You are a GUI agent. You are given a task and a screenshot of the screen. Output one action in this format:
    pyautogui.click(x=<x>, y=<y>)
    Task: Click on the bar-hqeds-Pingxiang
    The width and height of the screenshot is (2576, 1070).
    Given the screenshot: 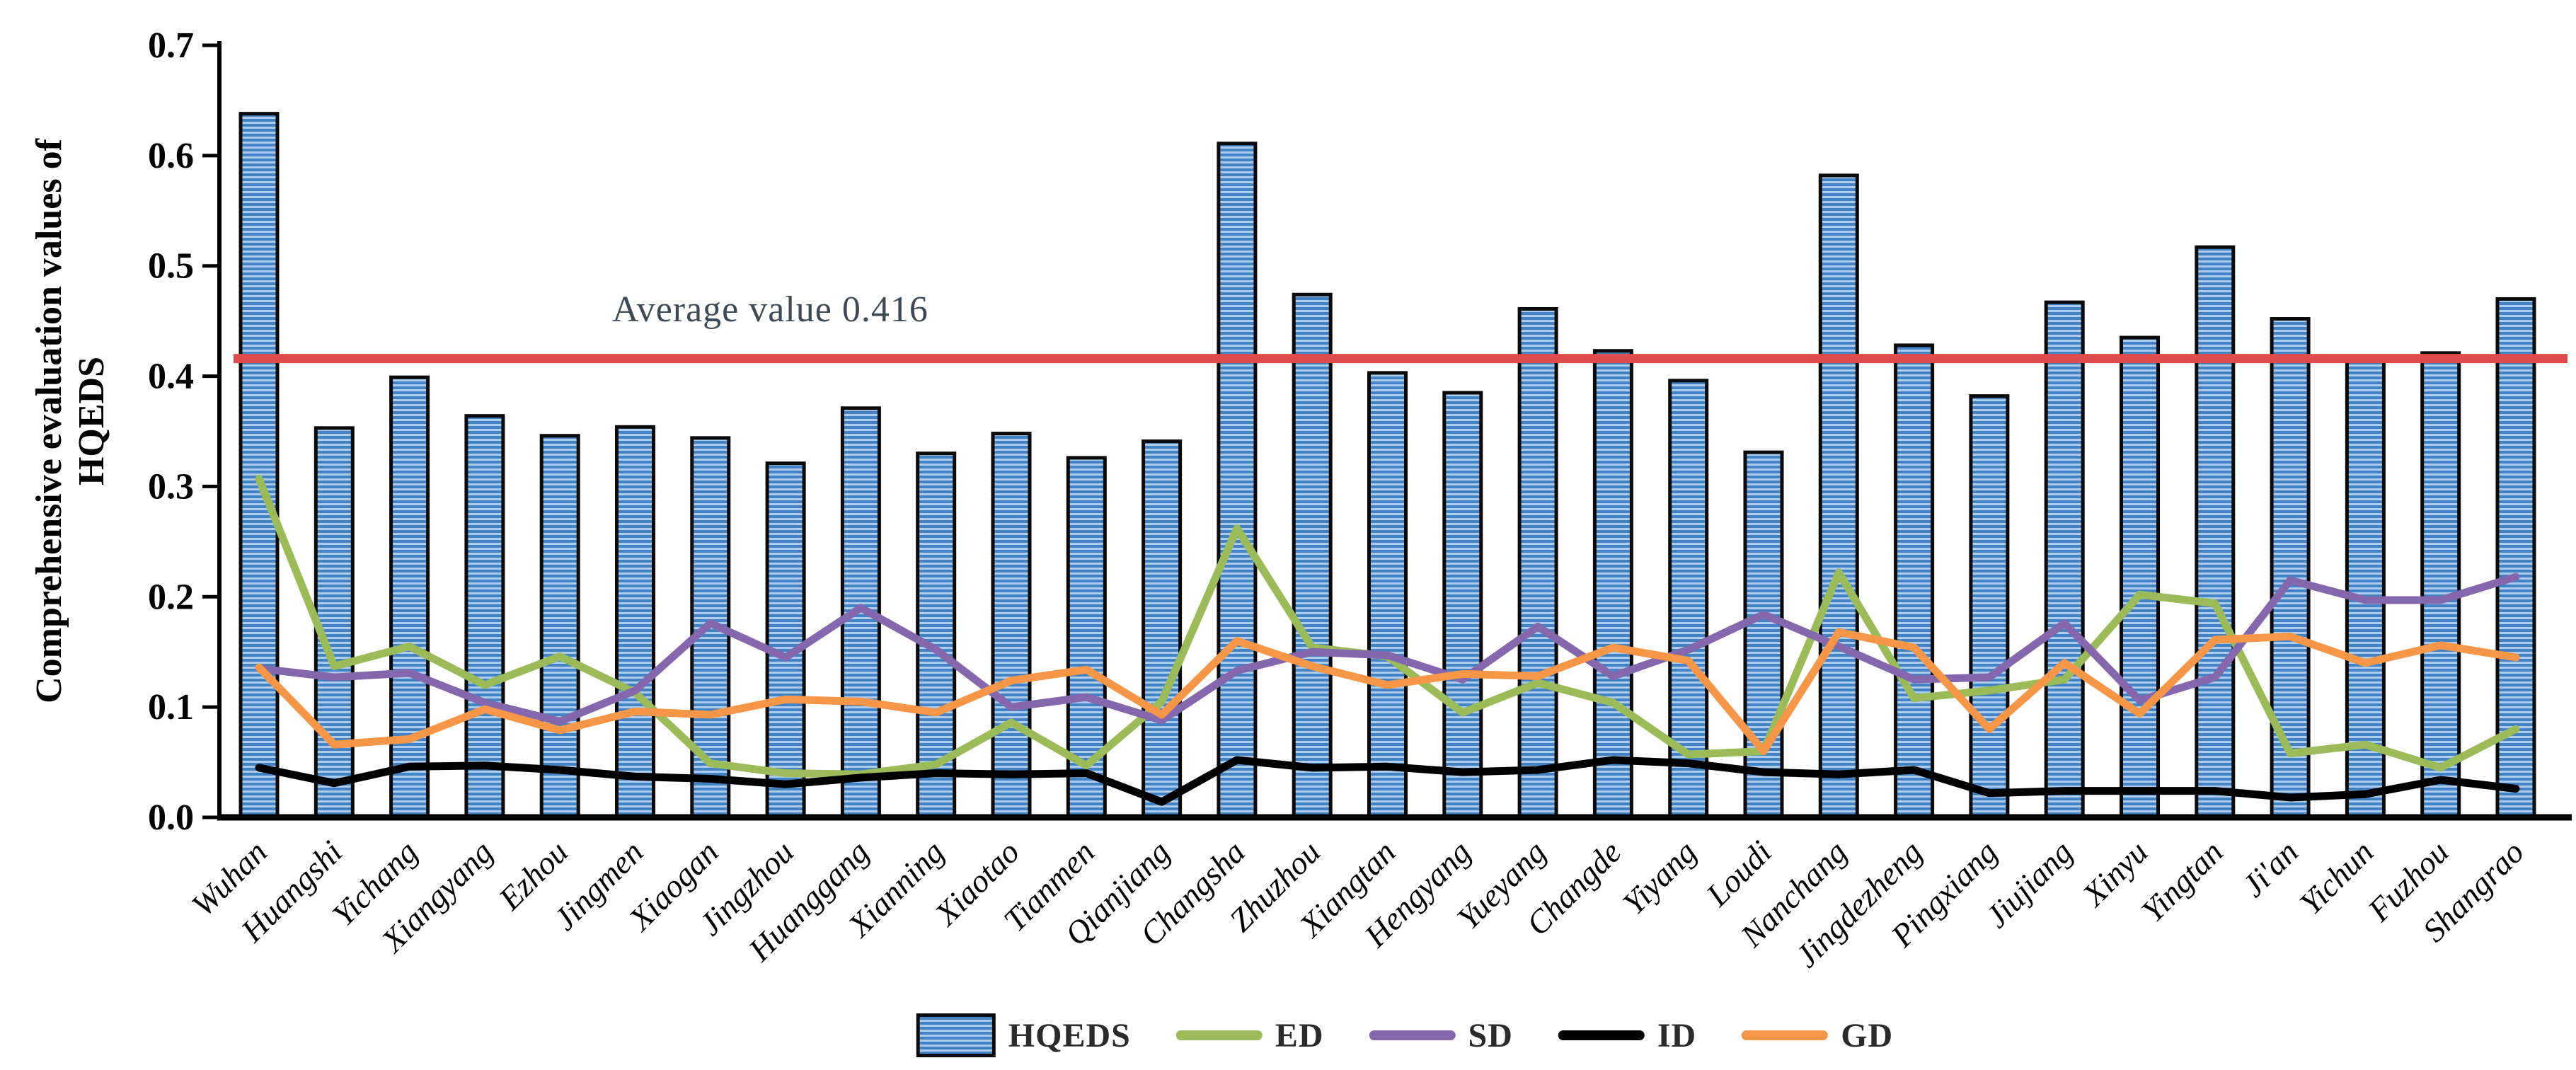 What is the action you would take?
    pyautogui.click(x=1989, y=606)
    